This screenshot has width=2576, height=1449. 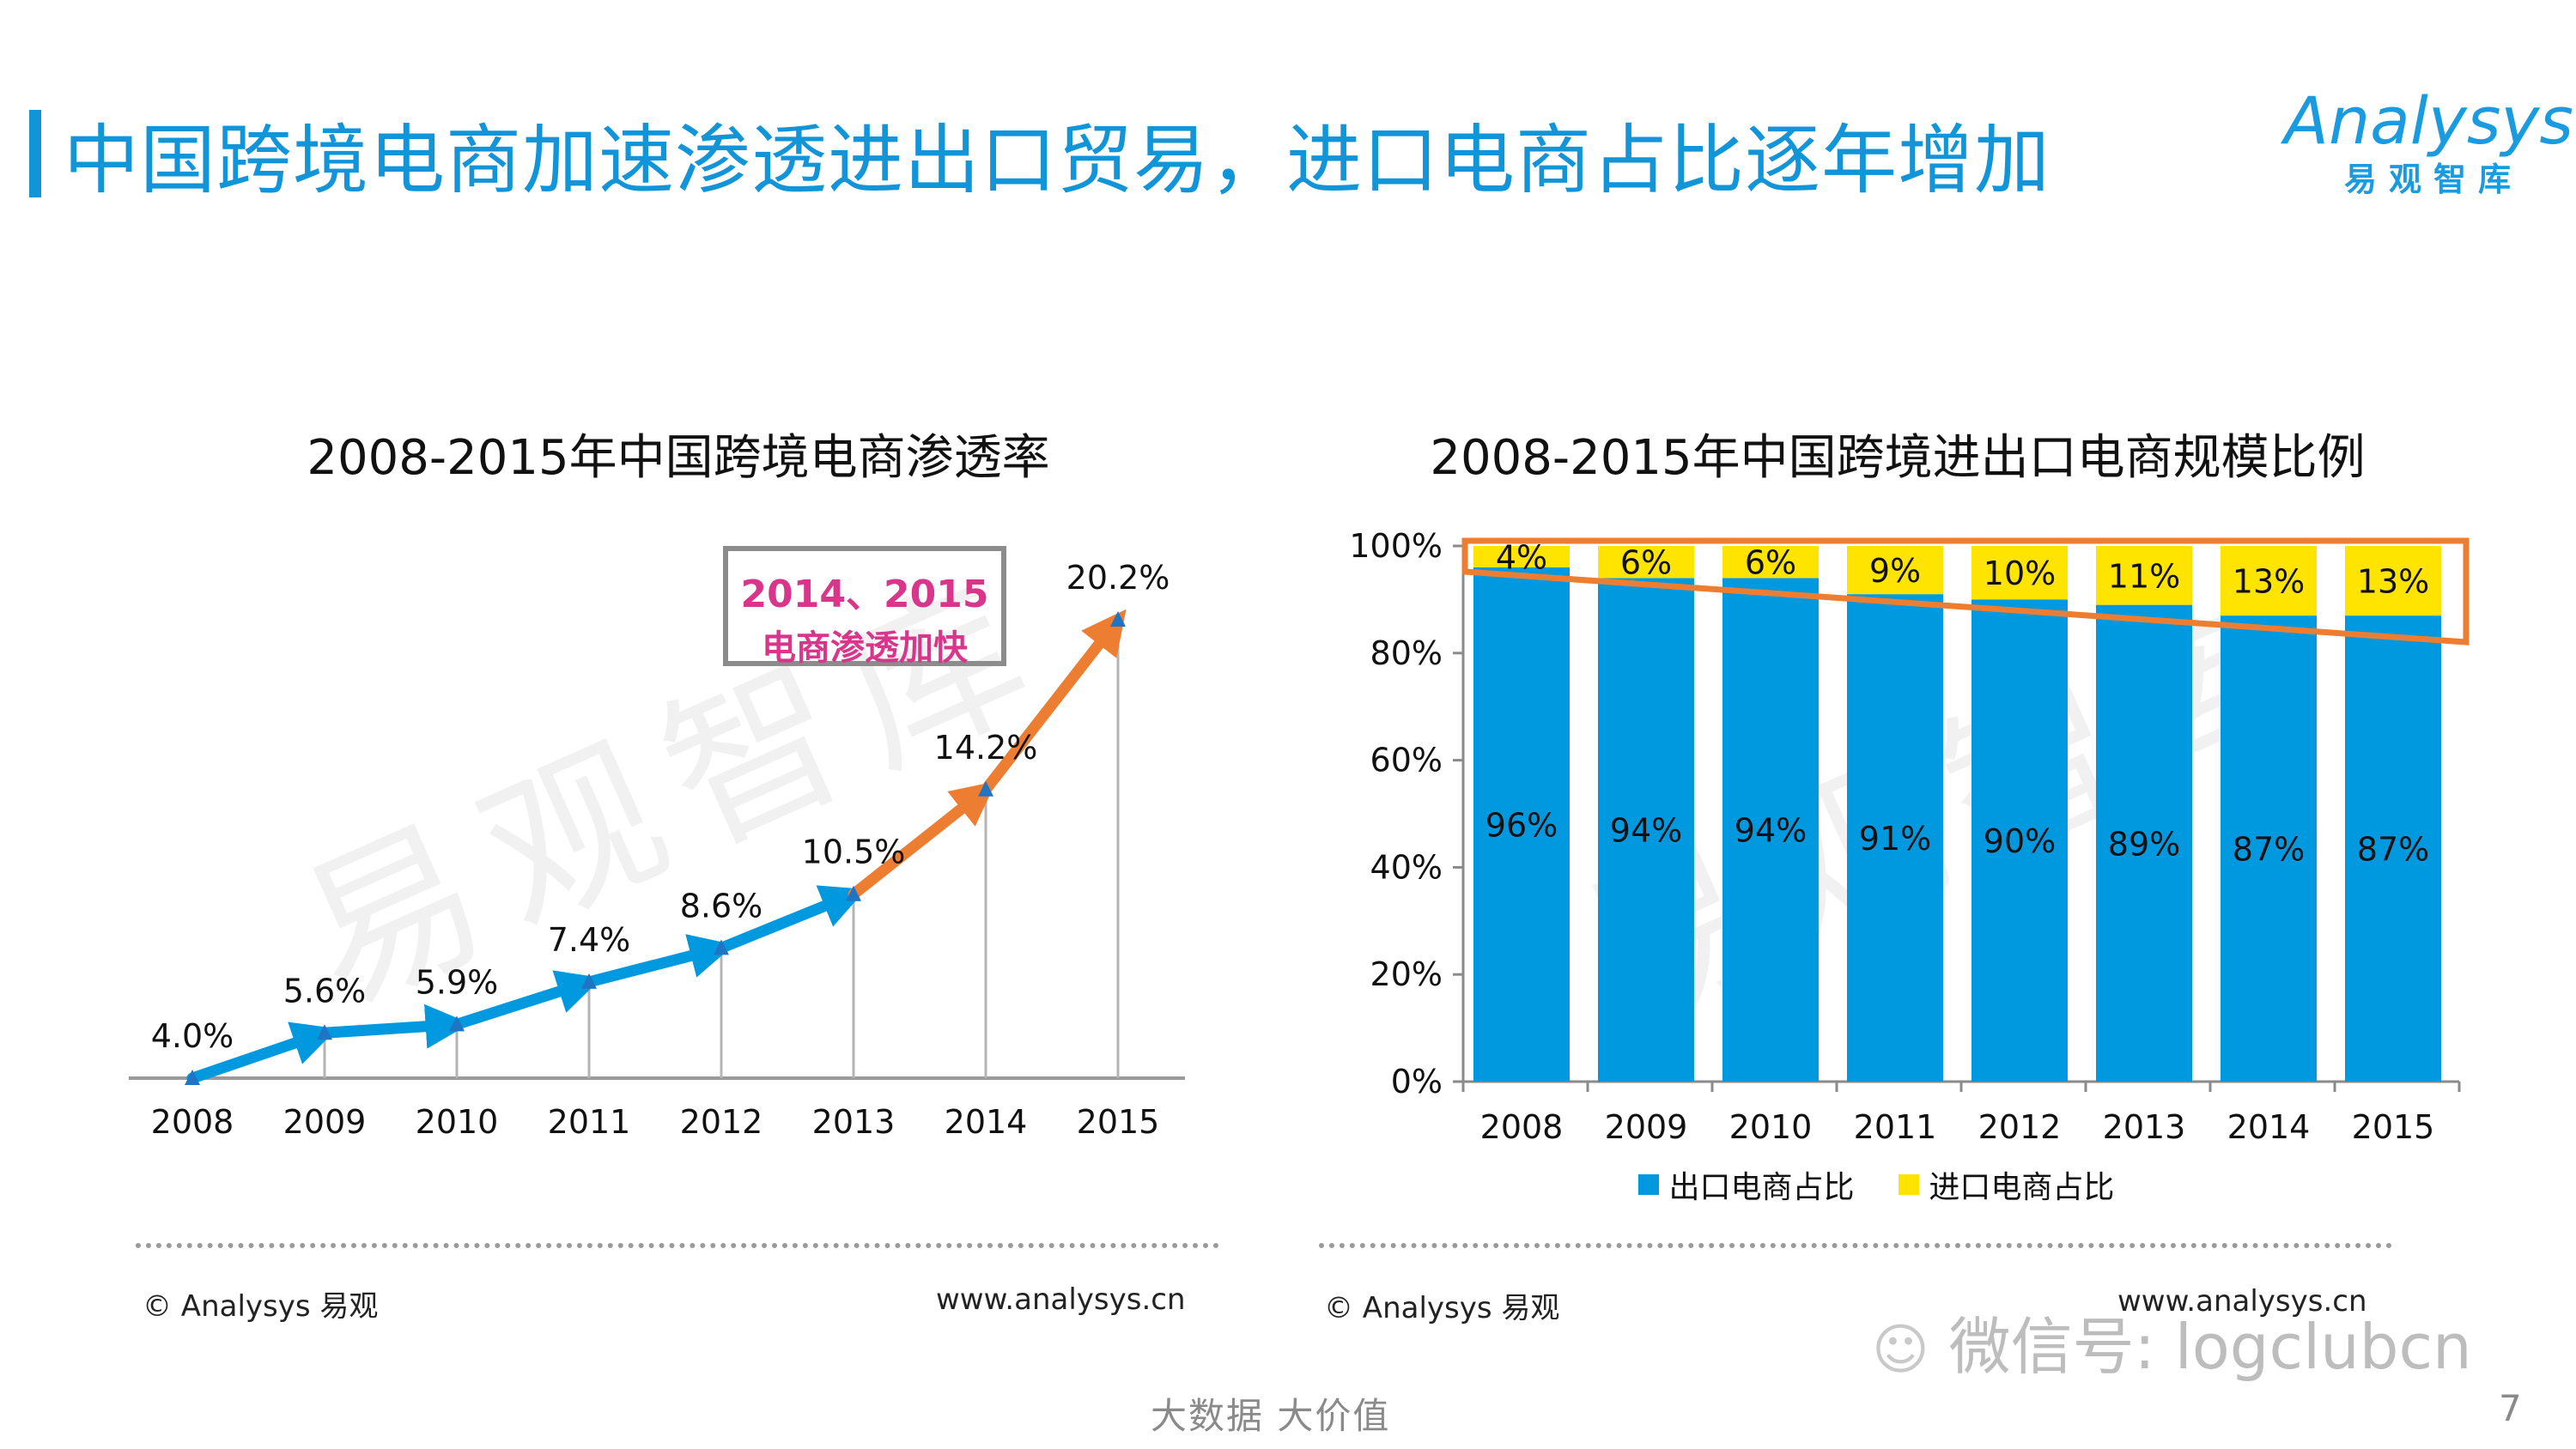 What do you see at coordinates (1057, 160) in the screenshot?
I see `slide-title: 中国跨境电商加速渗透进出口贸易，进口电商占比逐年增加` at bounding box center [1057, 160].